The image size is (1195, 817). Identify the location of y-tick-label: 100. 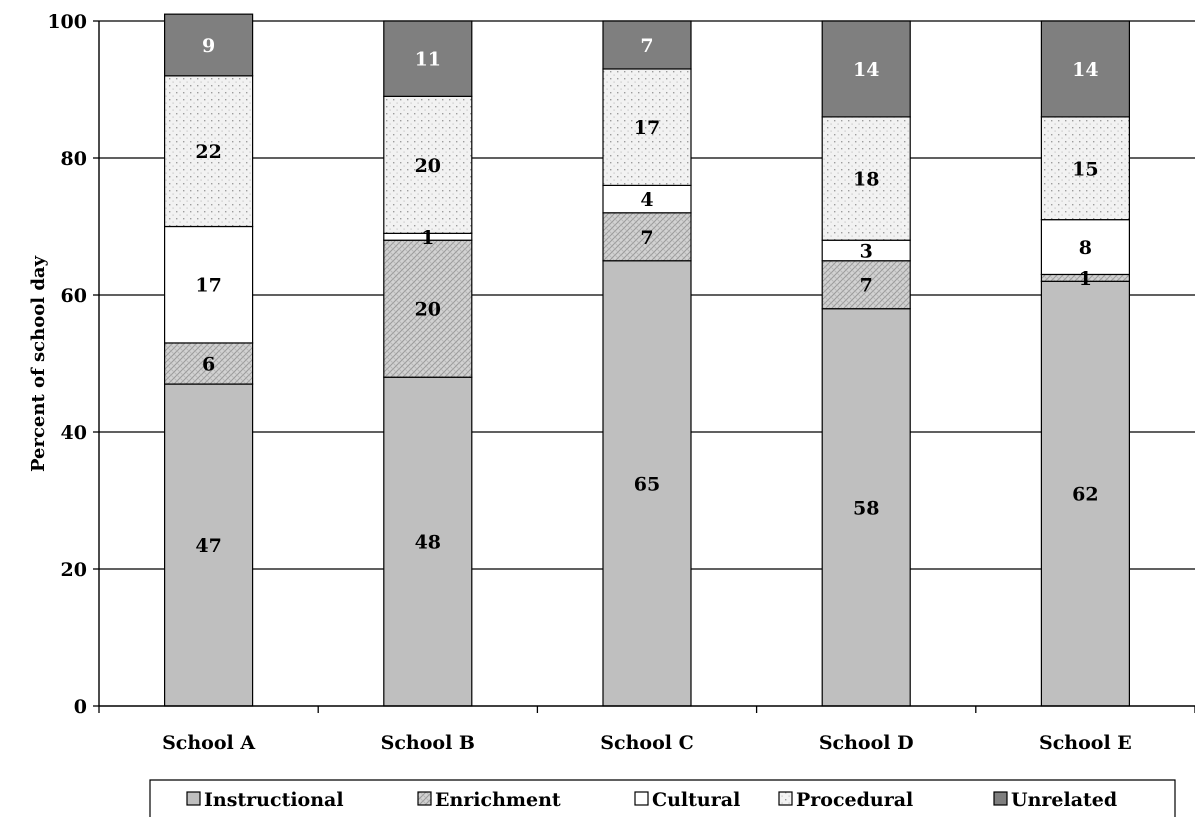
(67, 22).